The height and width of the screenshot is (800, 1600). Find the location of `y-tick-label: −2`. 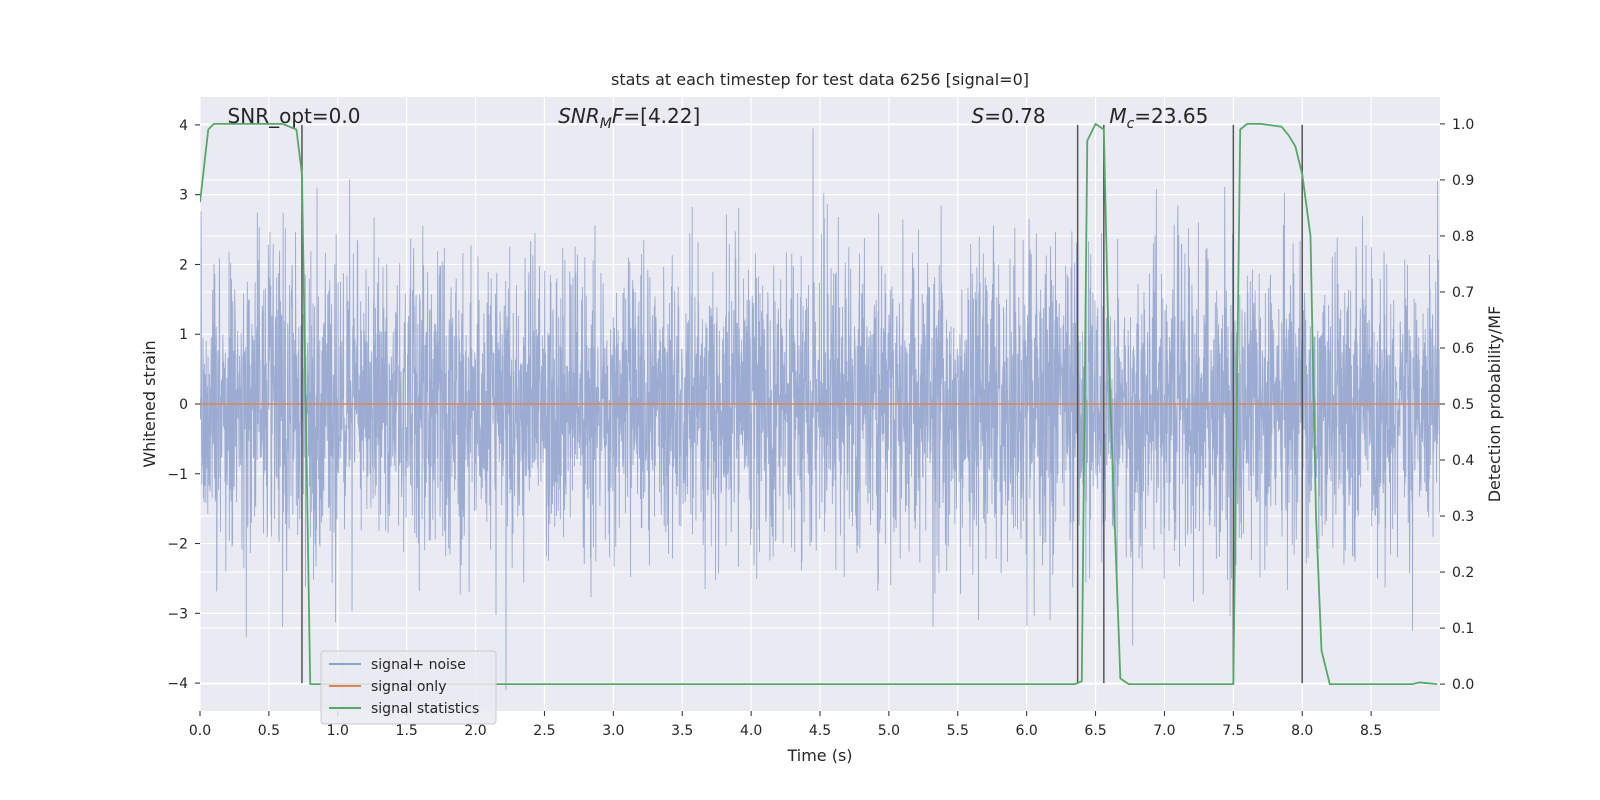

y-tick-label: −2 is located at coordinates (177, 545).